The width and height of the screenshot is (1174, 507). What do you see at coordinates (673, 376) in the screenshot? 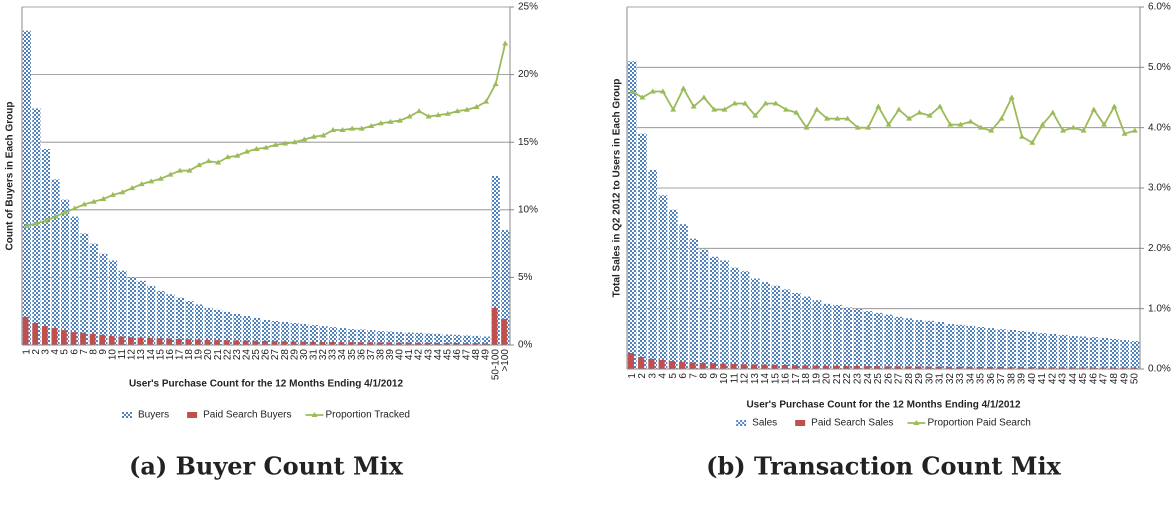
I see `x-tick-label: 5` at bounding box center [673, 376].